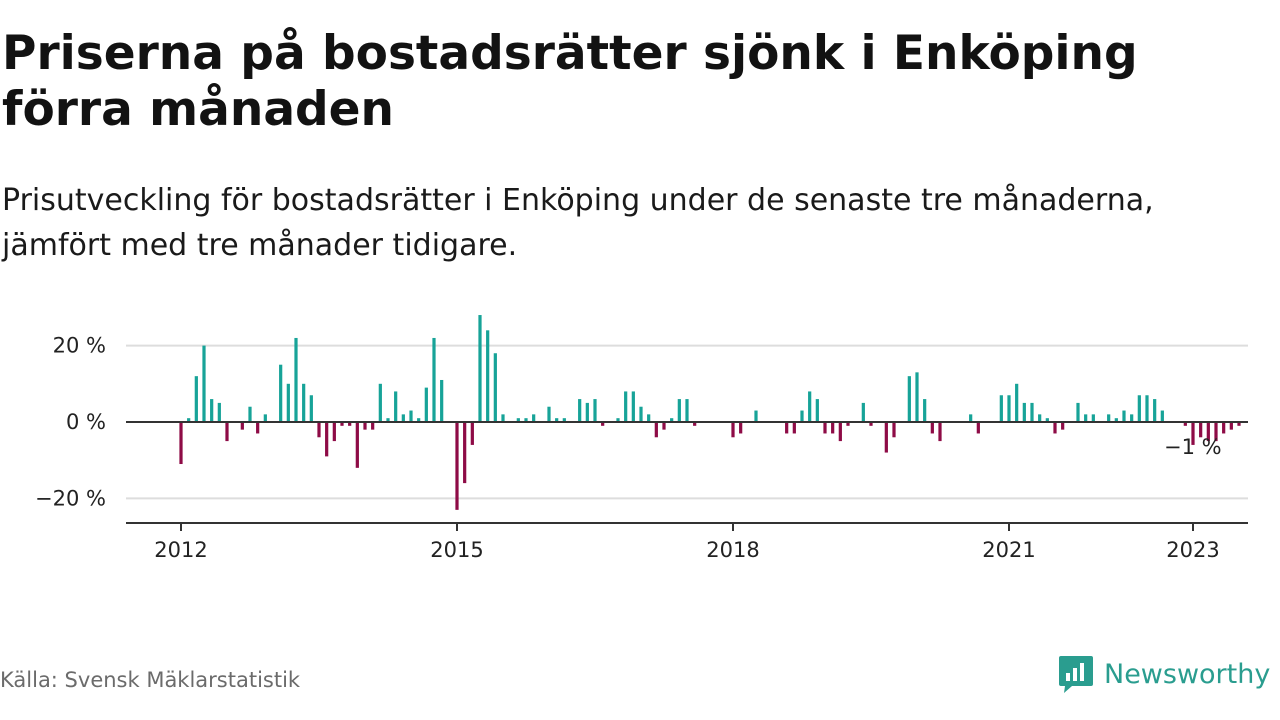  What do you see at coordinates (456, 550) in the screenshot?
I see `x-tick-label: 2015` at bounding box center [456, 550].